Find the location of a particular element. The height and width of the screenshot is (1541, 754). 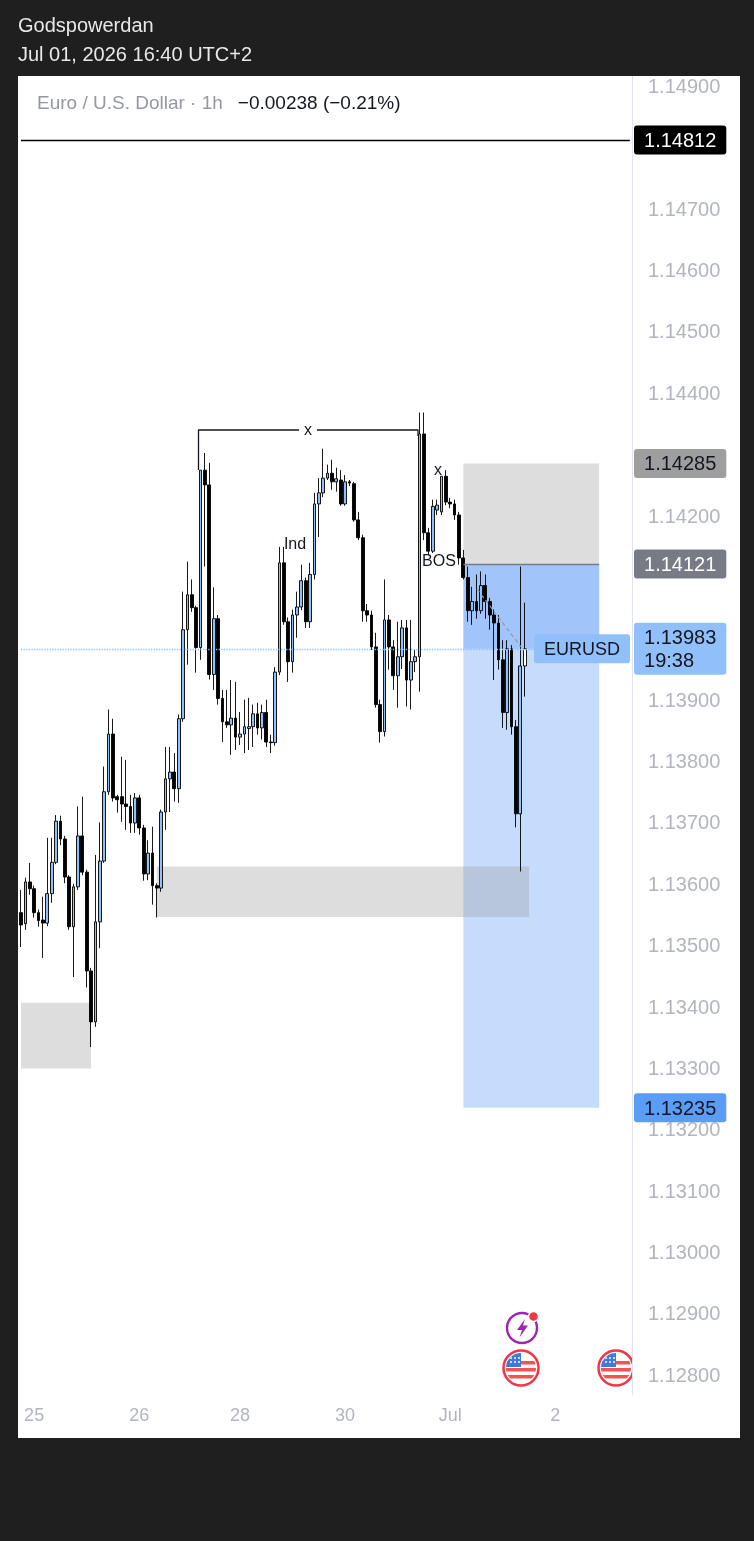

x-tick-label: 30 is located at coordinates (345, 1415).